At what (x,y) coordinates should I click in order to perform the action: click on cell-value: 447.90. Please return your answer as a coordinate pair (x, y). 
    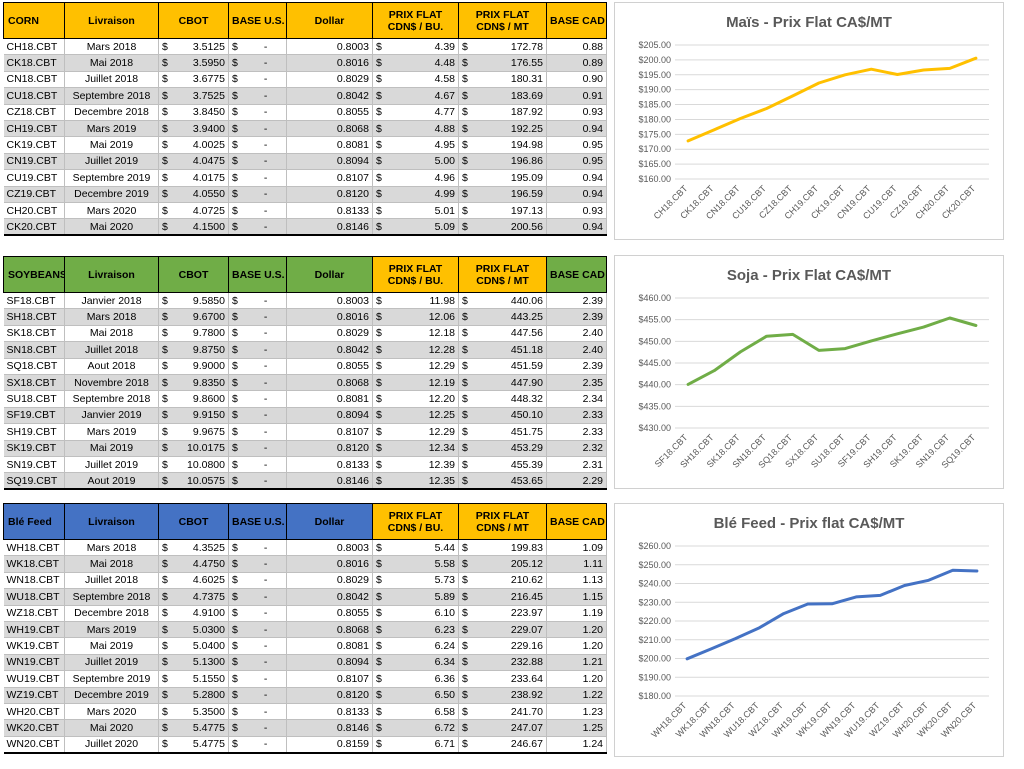
    Looking at the image, I should click on (526, 382).